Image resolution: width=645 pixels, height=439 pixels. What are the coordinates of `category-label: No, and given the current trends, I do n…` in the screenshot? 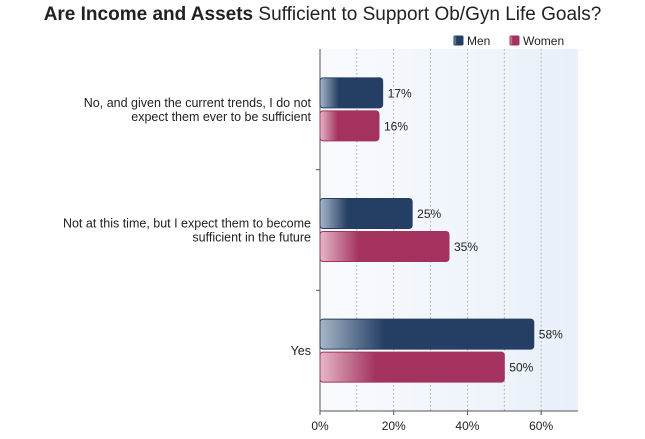 It's located at (198, 103).